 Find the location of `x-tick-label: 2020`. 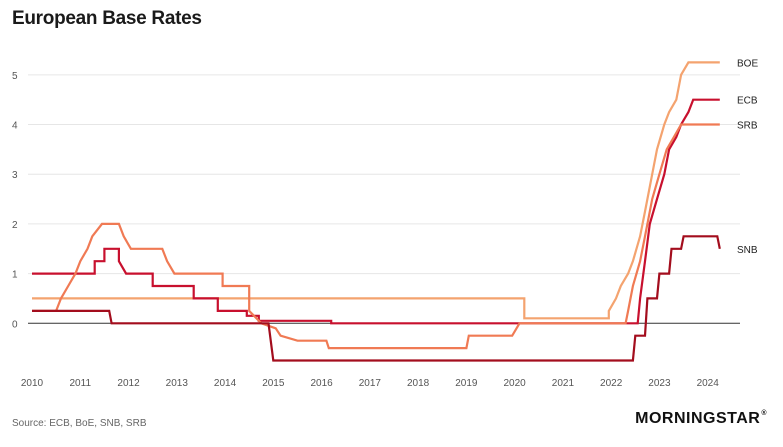

x-tick-label: 2020 is located at coordinates (515, 383).